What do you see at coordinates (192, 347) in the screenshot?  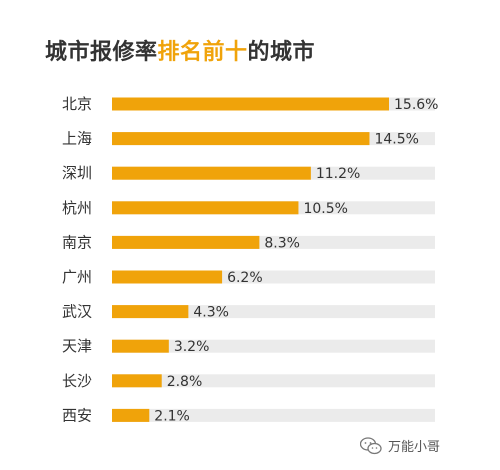 I see `value-label: 3.2%` at bounding box center [192, 347].